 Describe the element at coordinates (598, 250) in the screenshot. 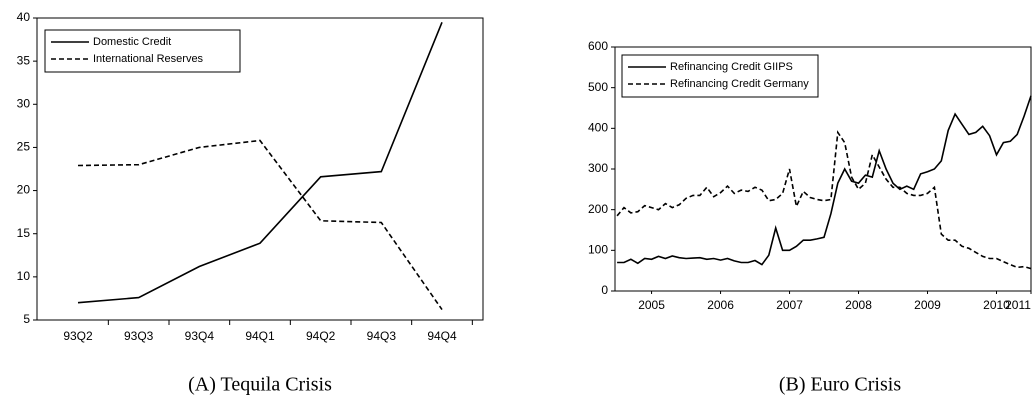

I see `y-tick-label: 100` at that location.